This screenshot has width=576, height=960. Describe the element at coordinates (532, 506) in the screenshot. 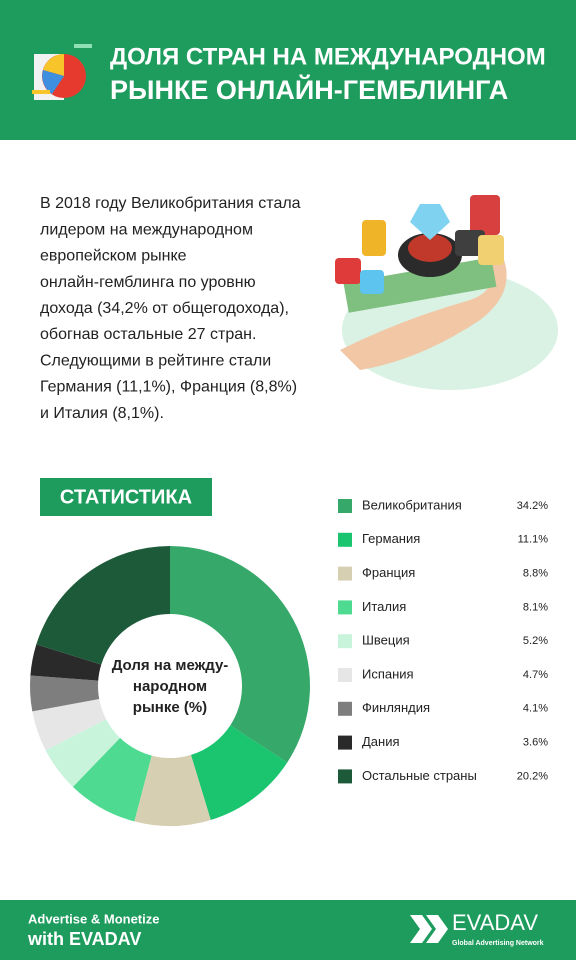

I see `legend-value: 34.2%` at that location.